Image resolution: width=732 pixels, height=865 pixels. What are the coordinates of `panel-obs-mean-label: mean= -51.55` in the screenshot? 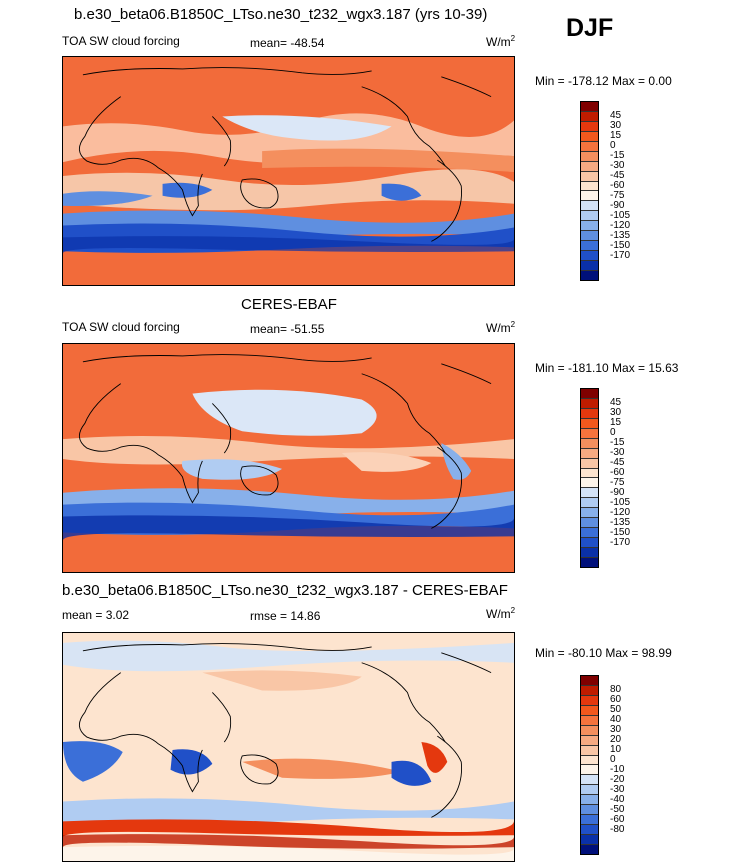 It's located at (287, 329).